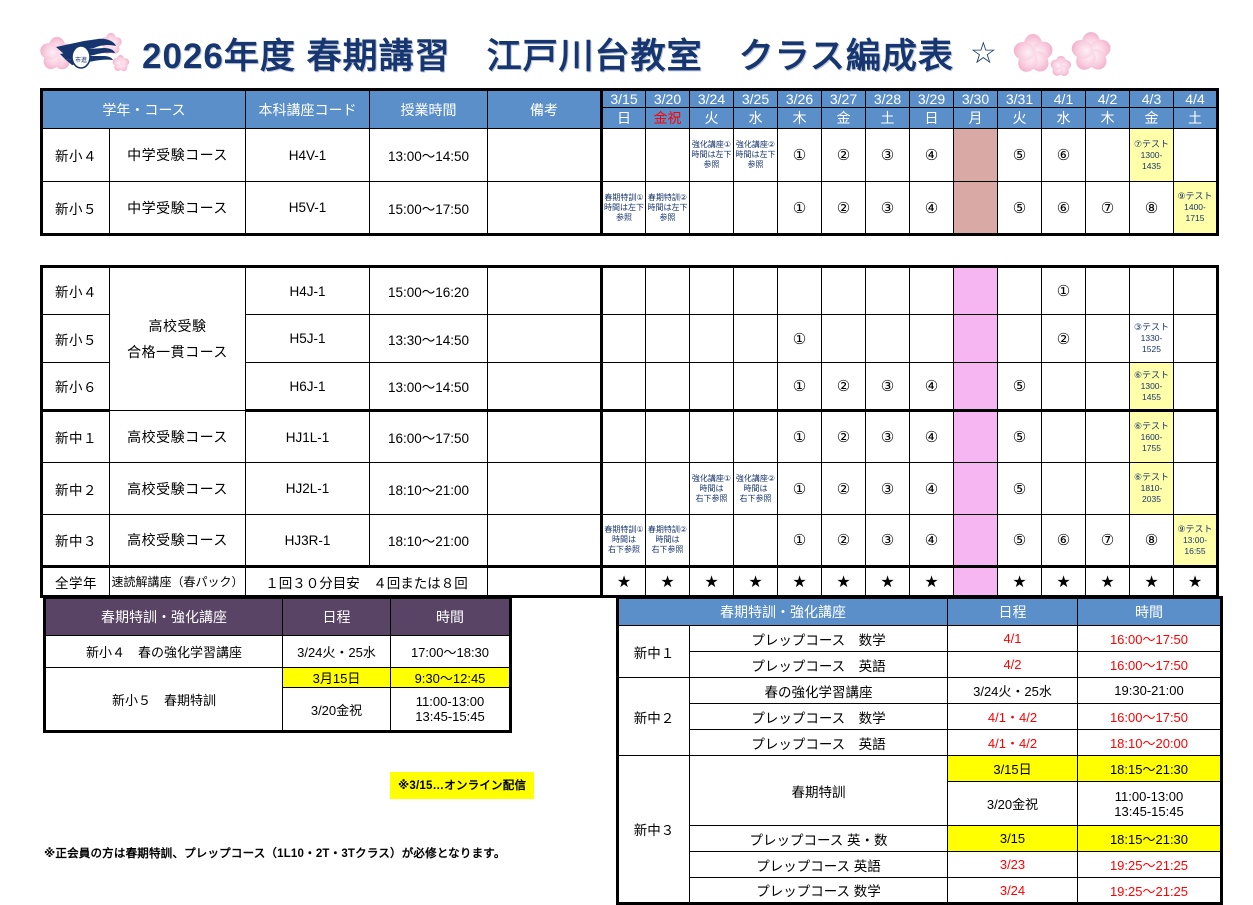 The width and height of the screenshot is (1253, 905). I want to click on dow-header: 土, so click(887, 118).